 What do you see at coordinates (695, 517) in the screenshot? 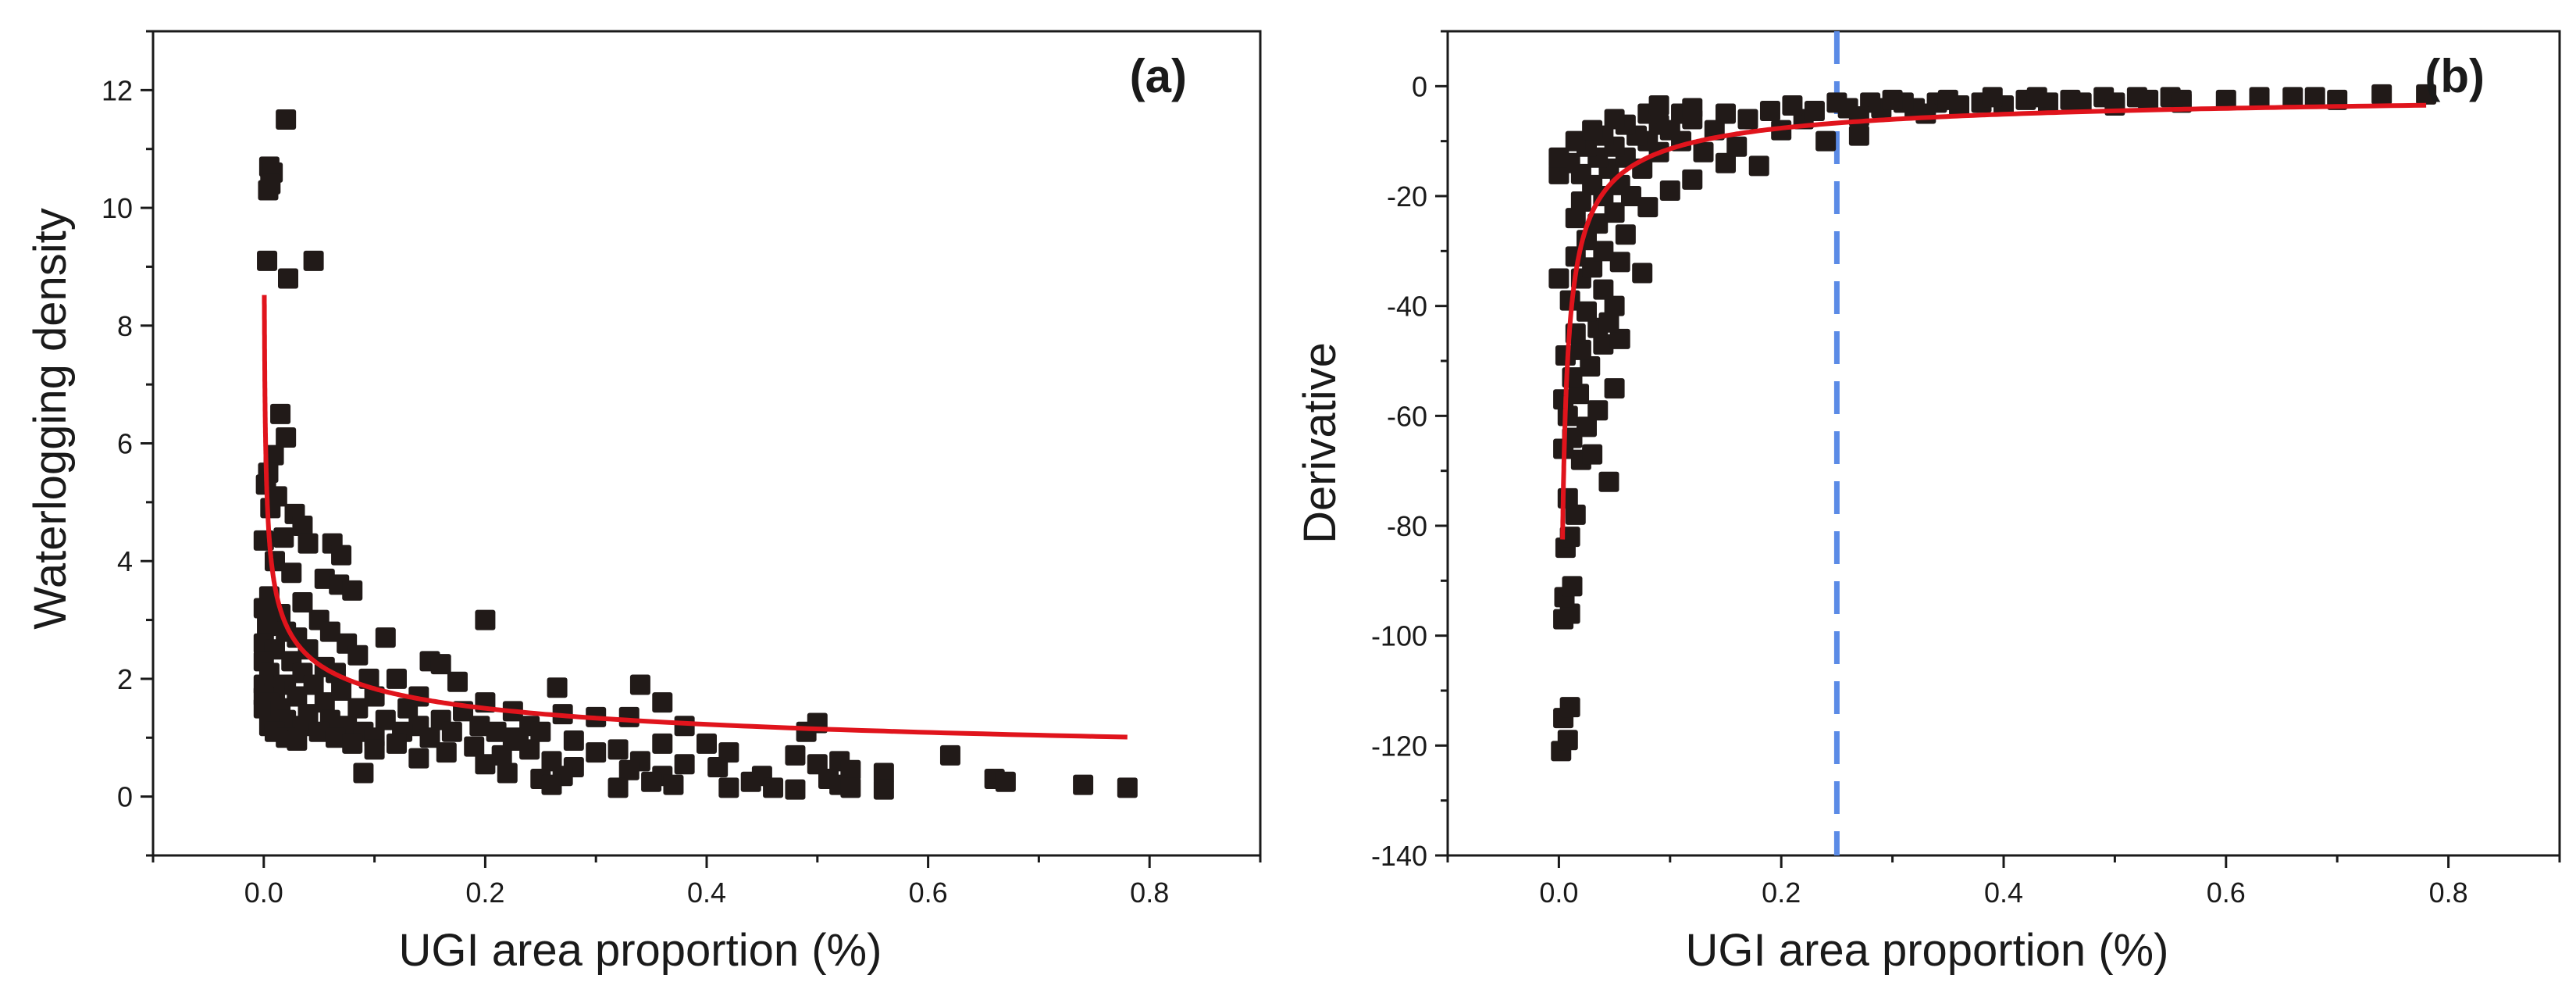
I see `panel-a-fit-curve` at bounding box center [695, 517].